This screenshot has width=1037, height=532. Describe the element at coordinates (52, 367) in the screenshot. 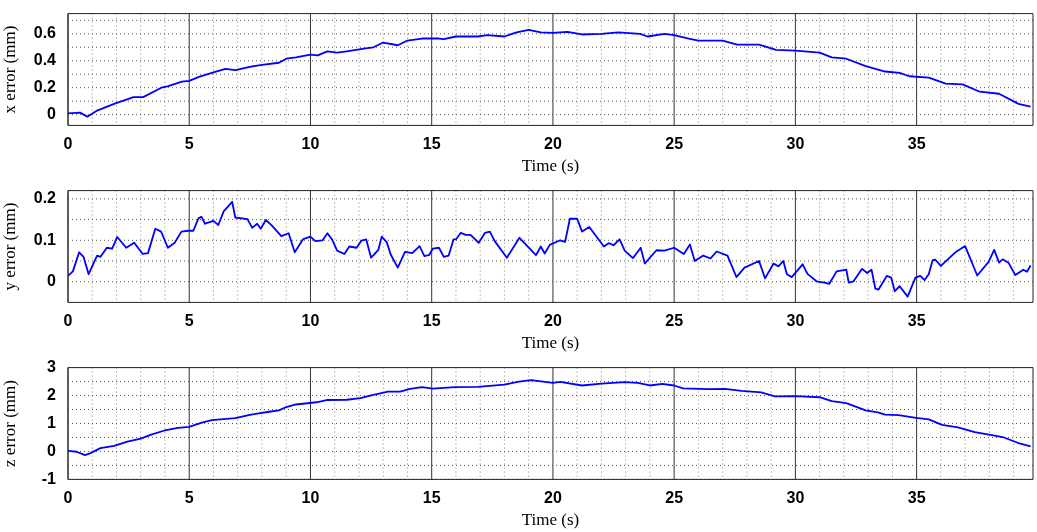

I see `y-tick-label: 3` at that location.